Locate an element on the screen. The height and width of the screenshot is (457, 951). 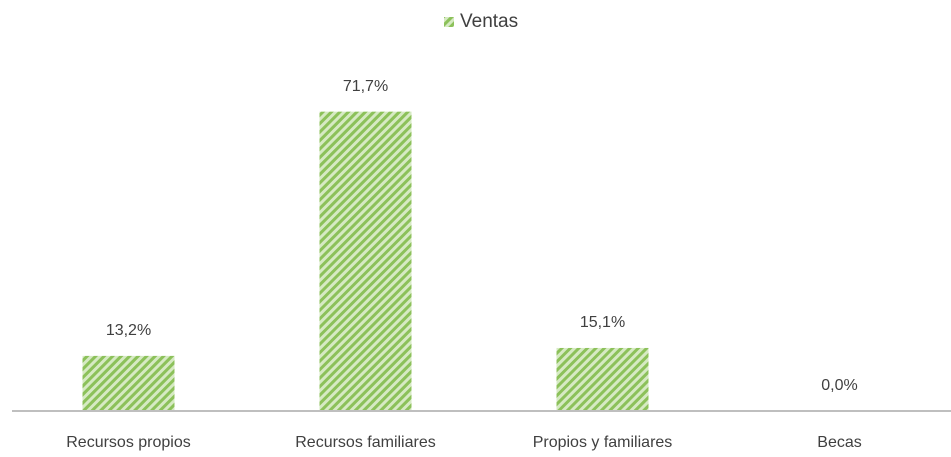
data-label: 15,1% is located at coordinates (602, 322).